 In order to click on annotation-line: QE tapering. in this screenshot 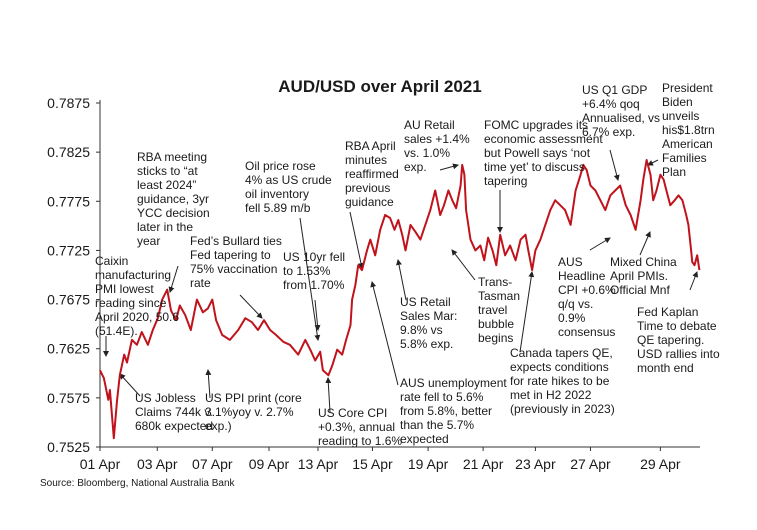, I will do `click(670, 340)`.